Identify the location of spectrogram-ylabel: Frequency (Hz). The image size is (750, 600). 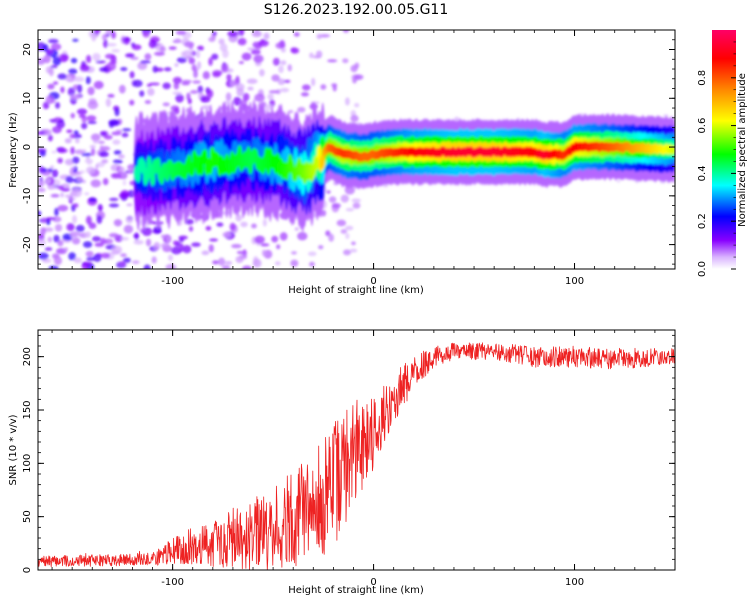
(13, 150).